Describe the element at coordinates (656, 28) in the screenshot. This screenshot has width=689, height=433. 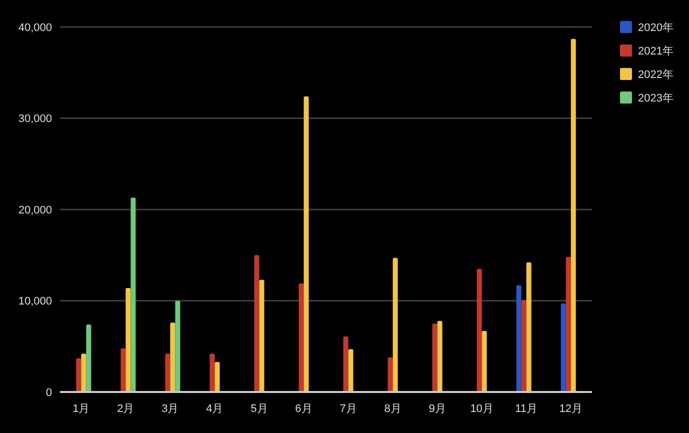
I see `legend-label: 2020年` at that location.